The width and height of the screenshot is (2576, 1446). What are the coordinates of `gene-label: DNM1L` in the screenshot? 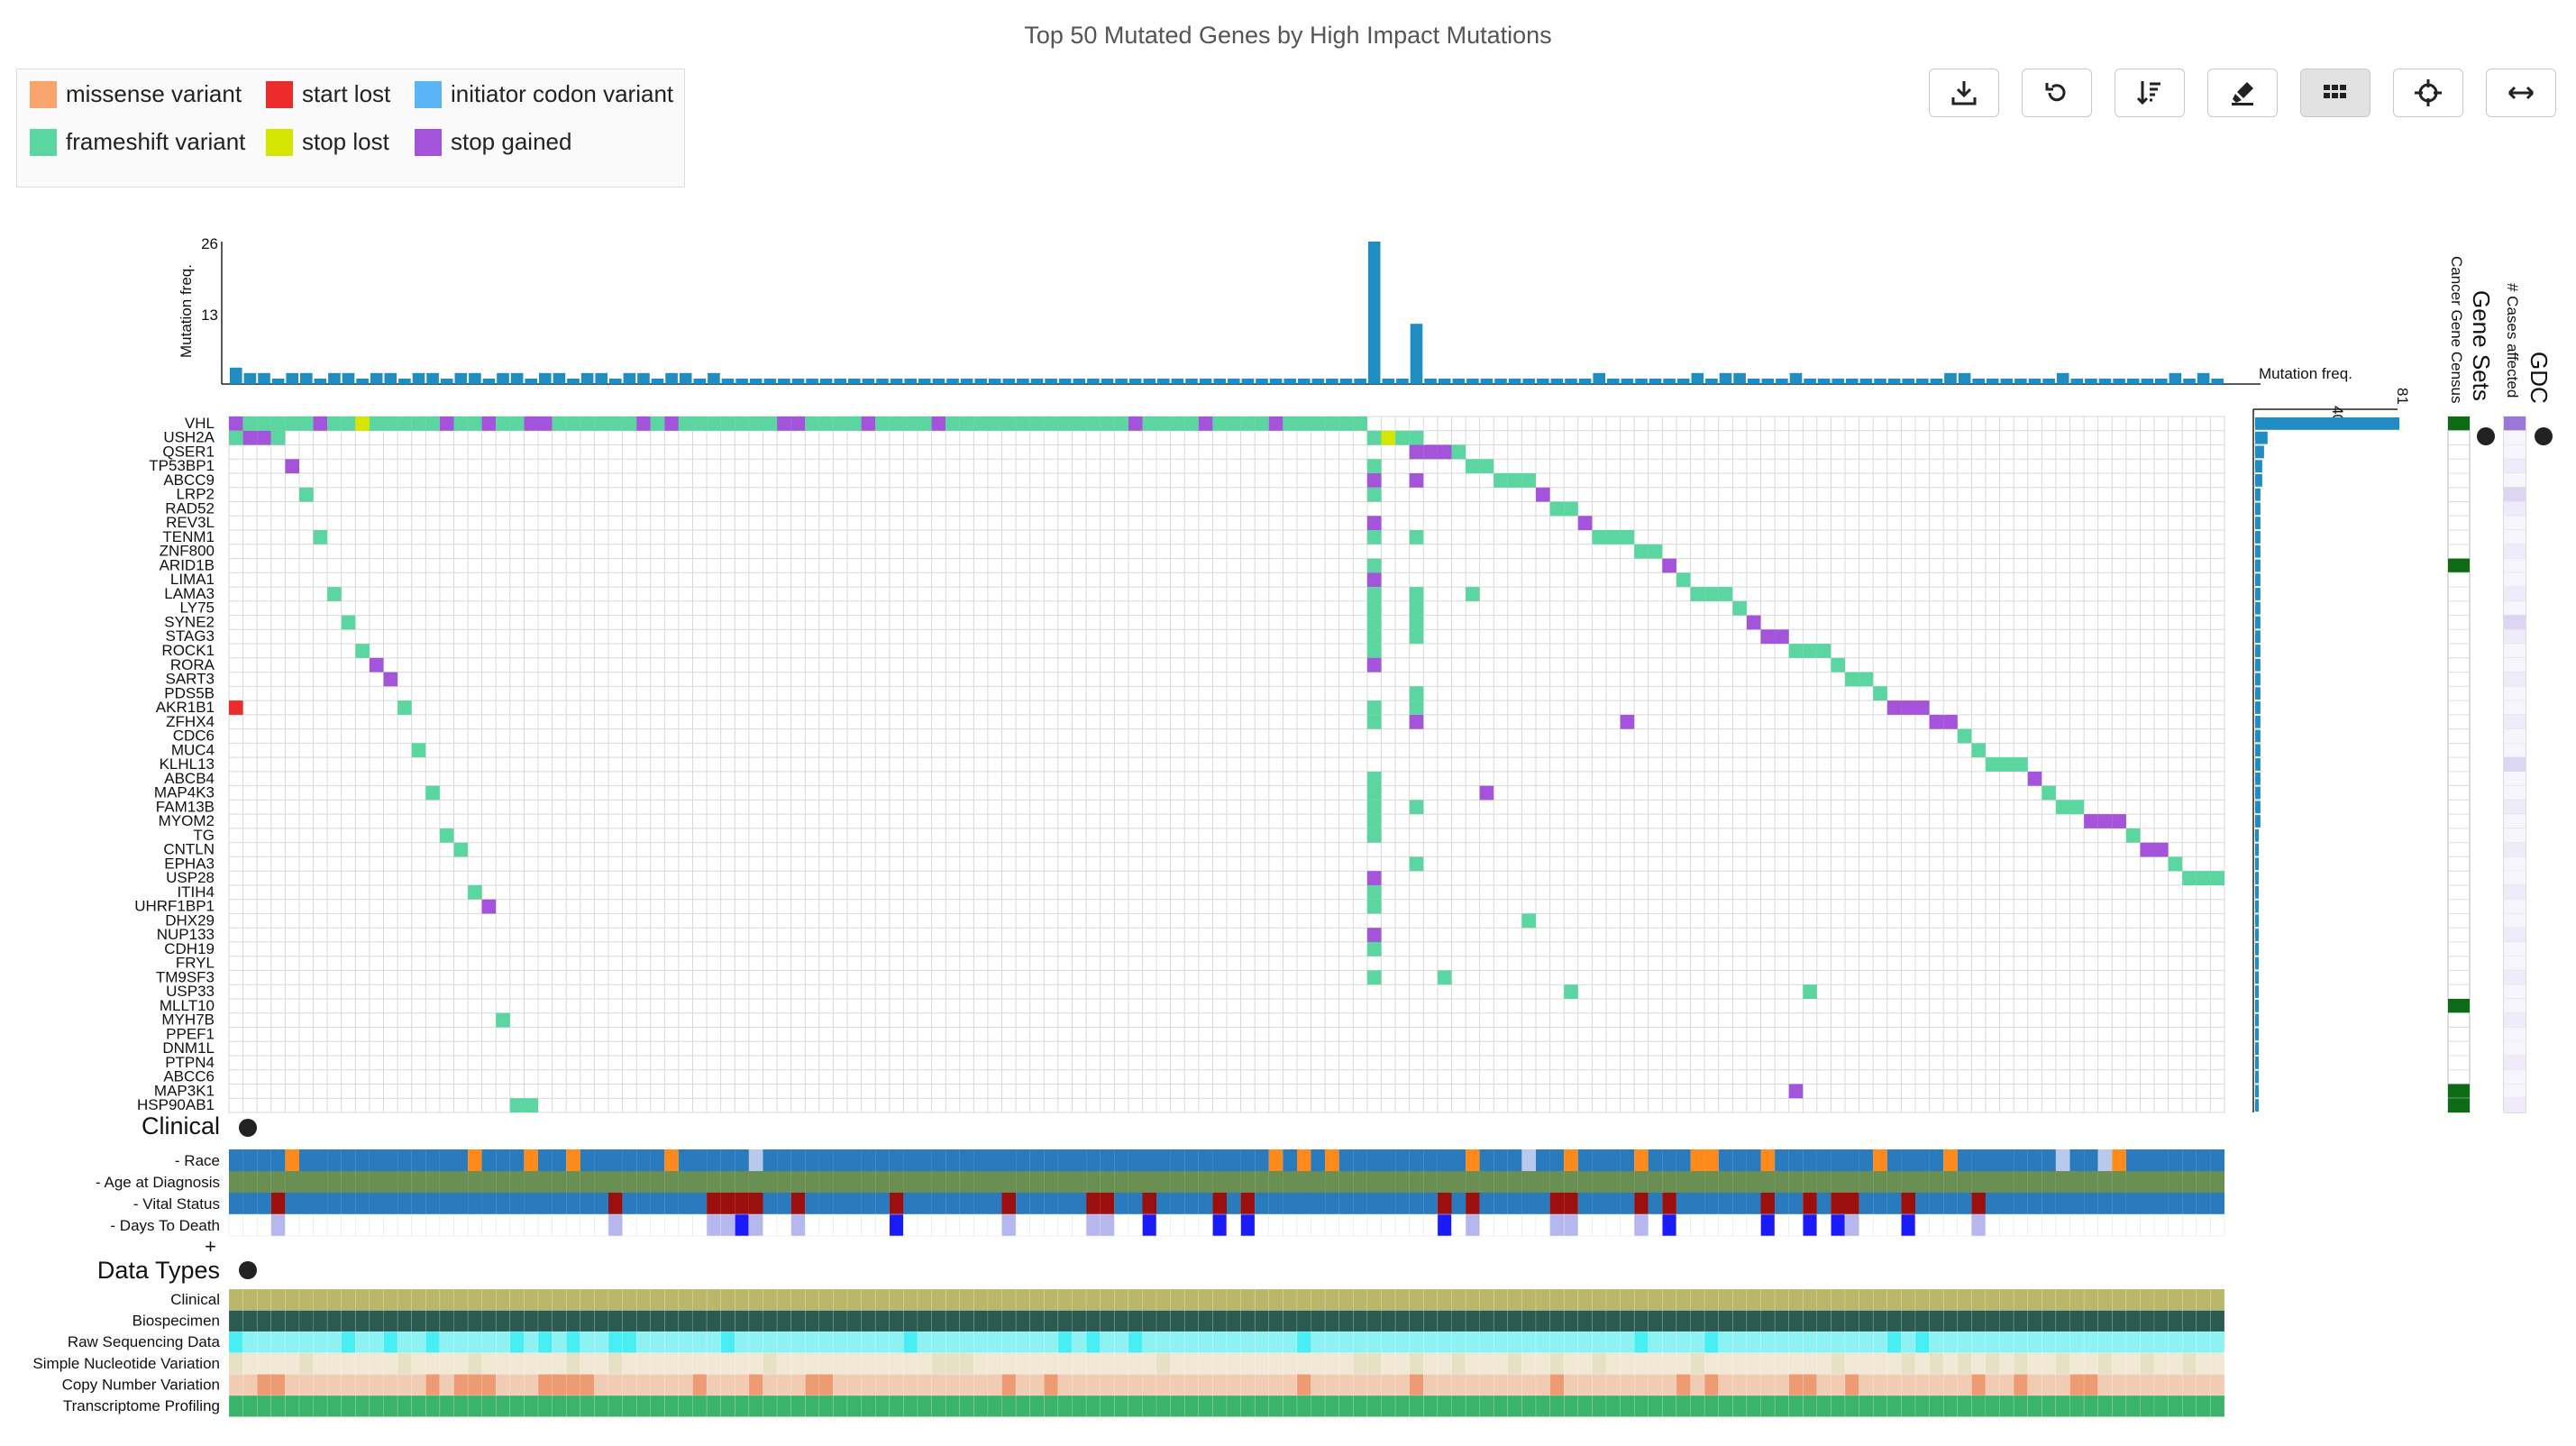 It's located at (188, 1048).